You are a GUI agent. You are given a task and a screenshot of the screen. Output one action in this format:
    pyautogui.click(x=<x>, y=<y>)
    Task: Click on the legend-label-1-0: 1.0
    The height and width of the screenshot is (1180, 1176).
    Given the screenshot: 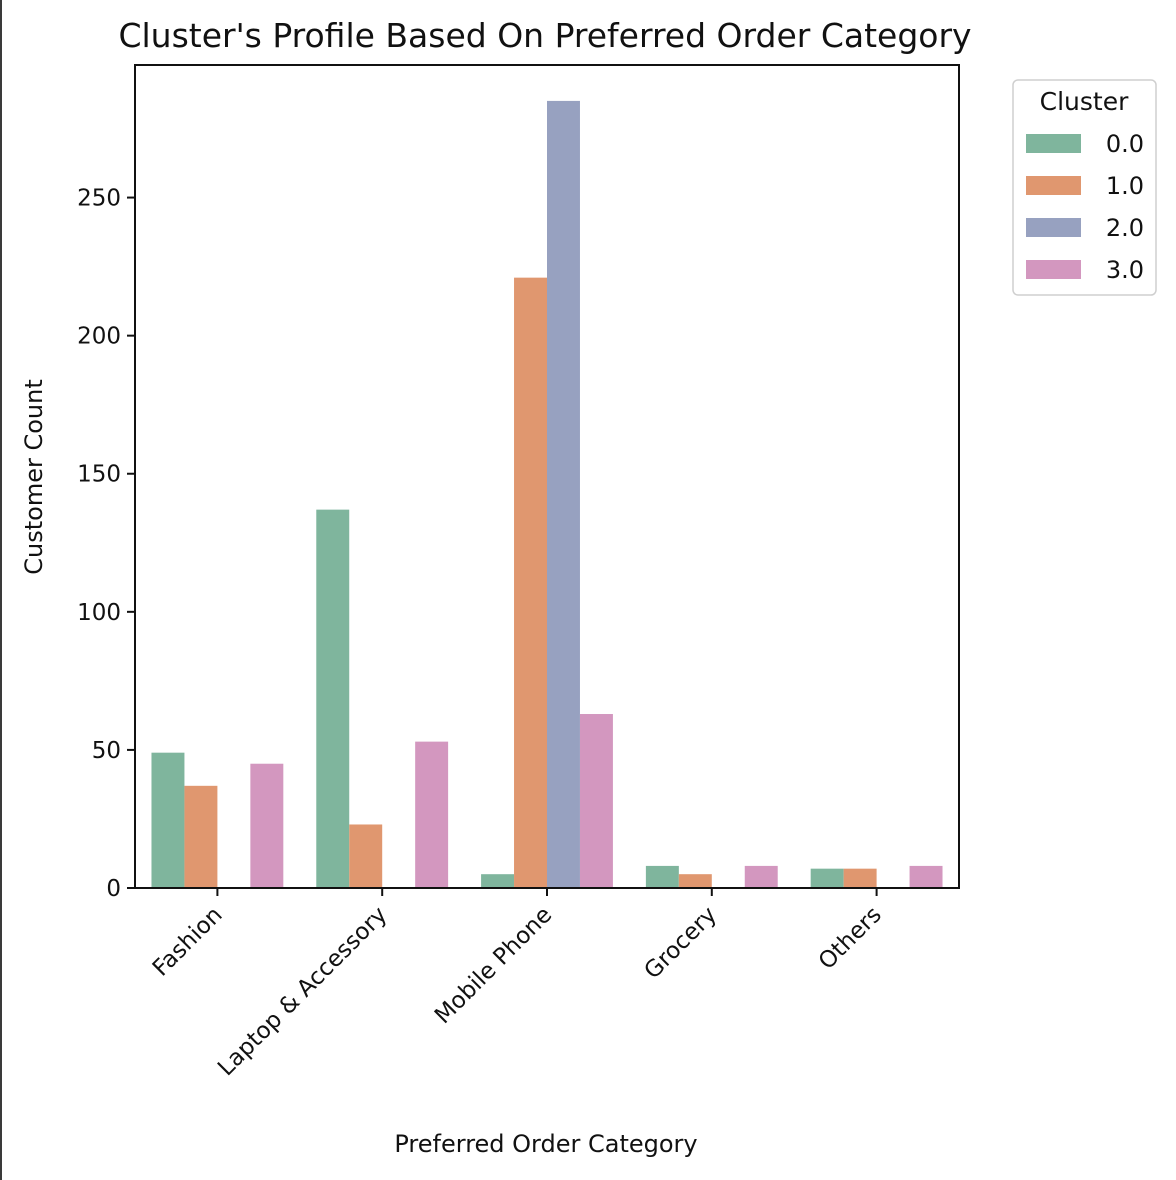 What is the action you would take?
    pyautogui.click(x=1125, y=186)
    